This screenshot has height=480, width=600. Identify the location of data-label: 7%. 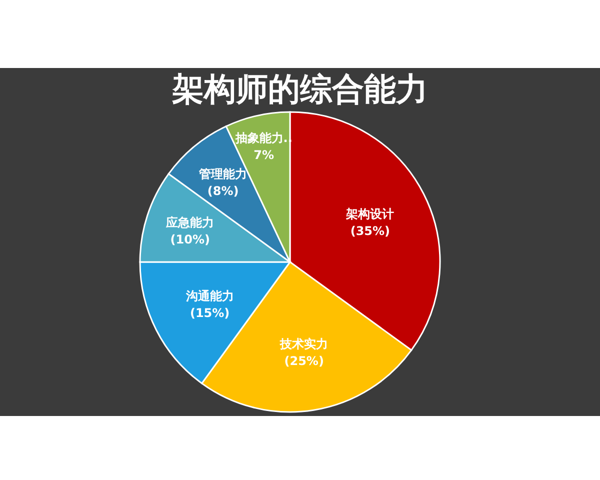
(264, 155).